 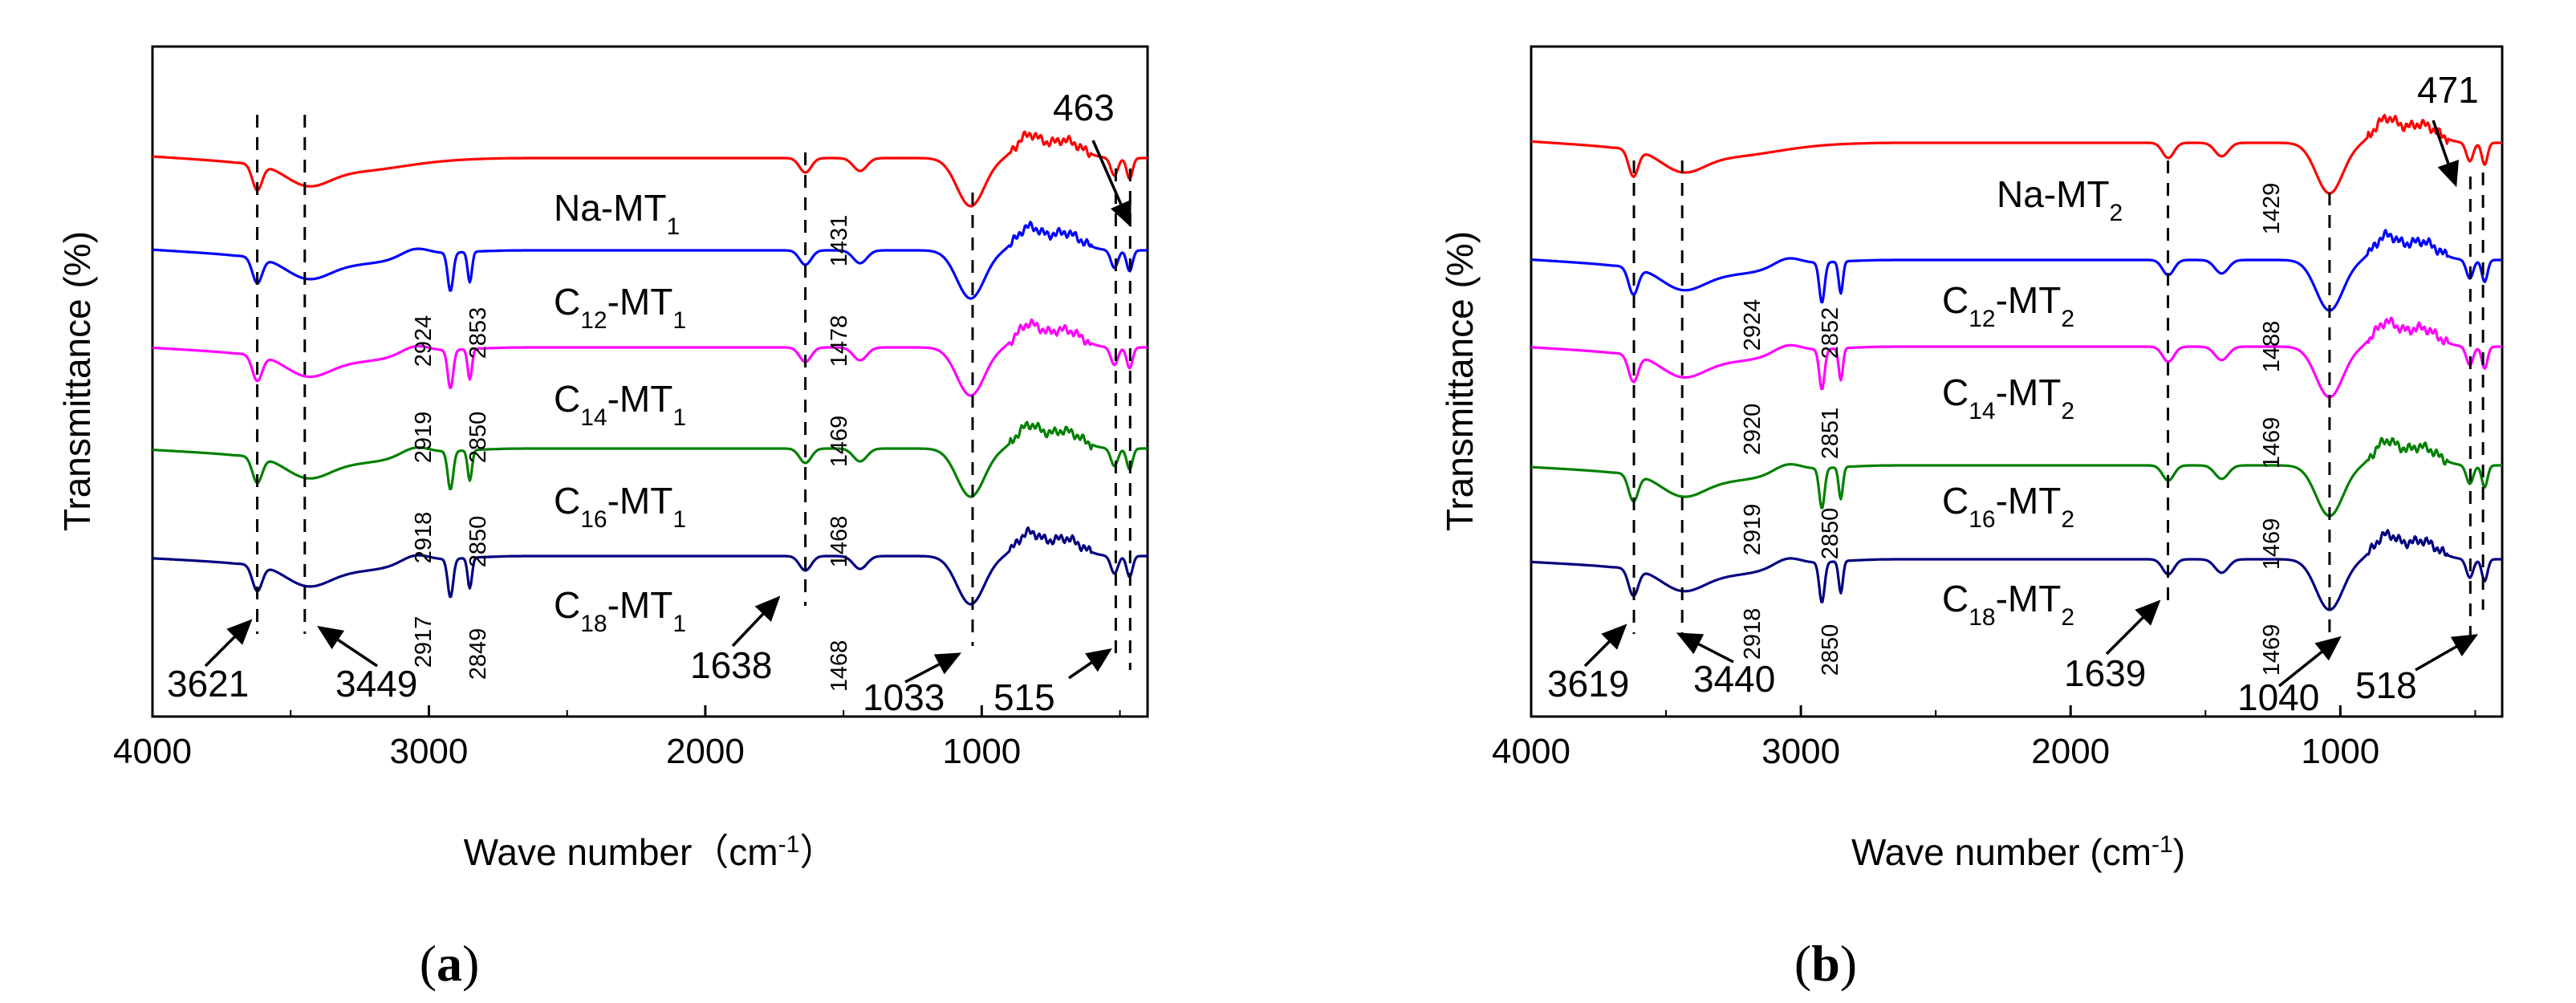 What do you see at coordinates (840, 666) in the screenshot?
I see `band-label-1468: 1468` at bounding box center [840, 666].